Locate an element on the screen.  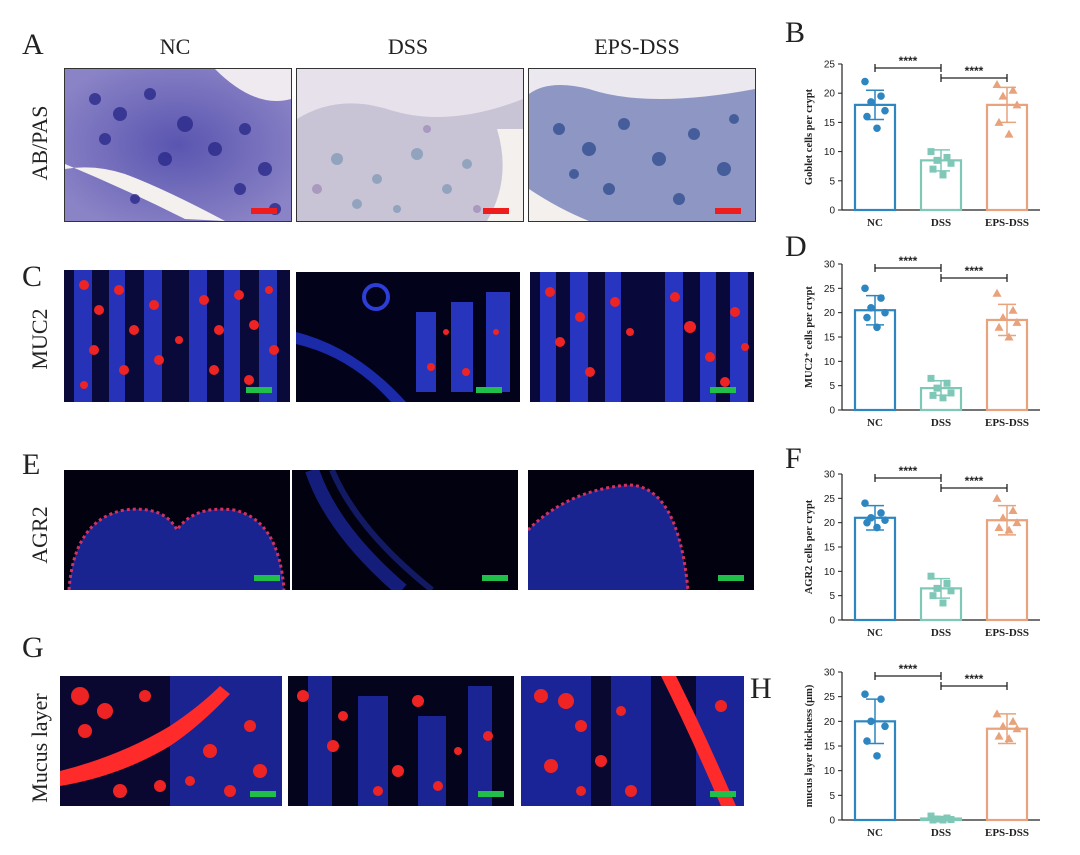
micrograph-mucus-eps-dss is located at coordinates (632, 741).